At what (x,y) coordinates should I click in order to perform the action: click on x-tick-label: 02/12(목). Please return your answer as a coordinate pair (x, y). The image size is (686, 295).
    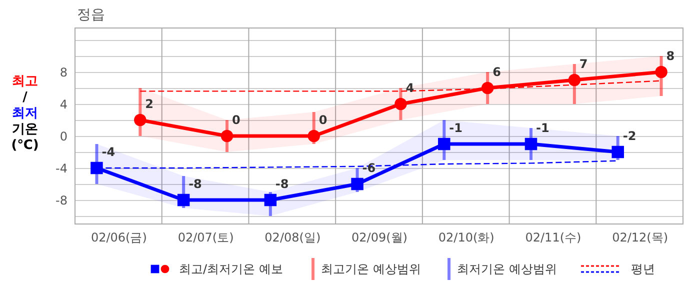
    Looking at the image, I should click on (640, 237).